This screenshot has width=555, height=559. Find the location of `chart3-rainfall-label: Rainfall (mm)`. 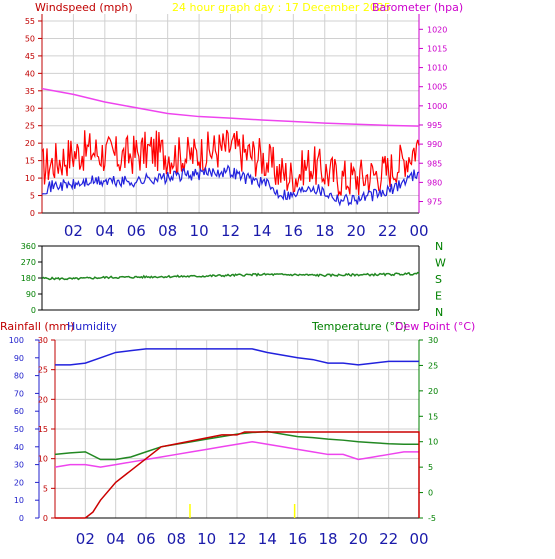

chart3-rainfall-label: Rainfall (mm) is located at coordinates (37, 326).